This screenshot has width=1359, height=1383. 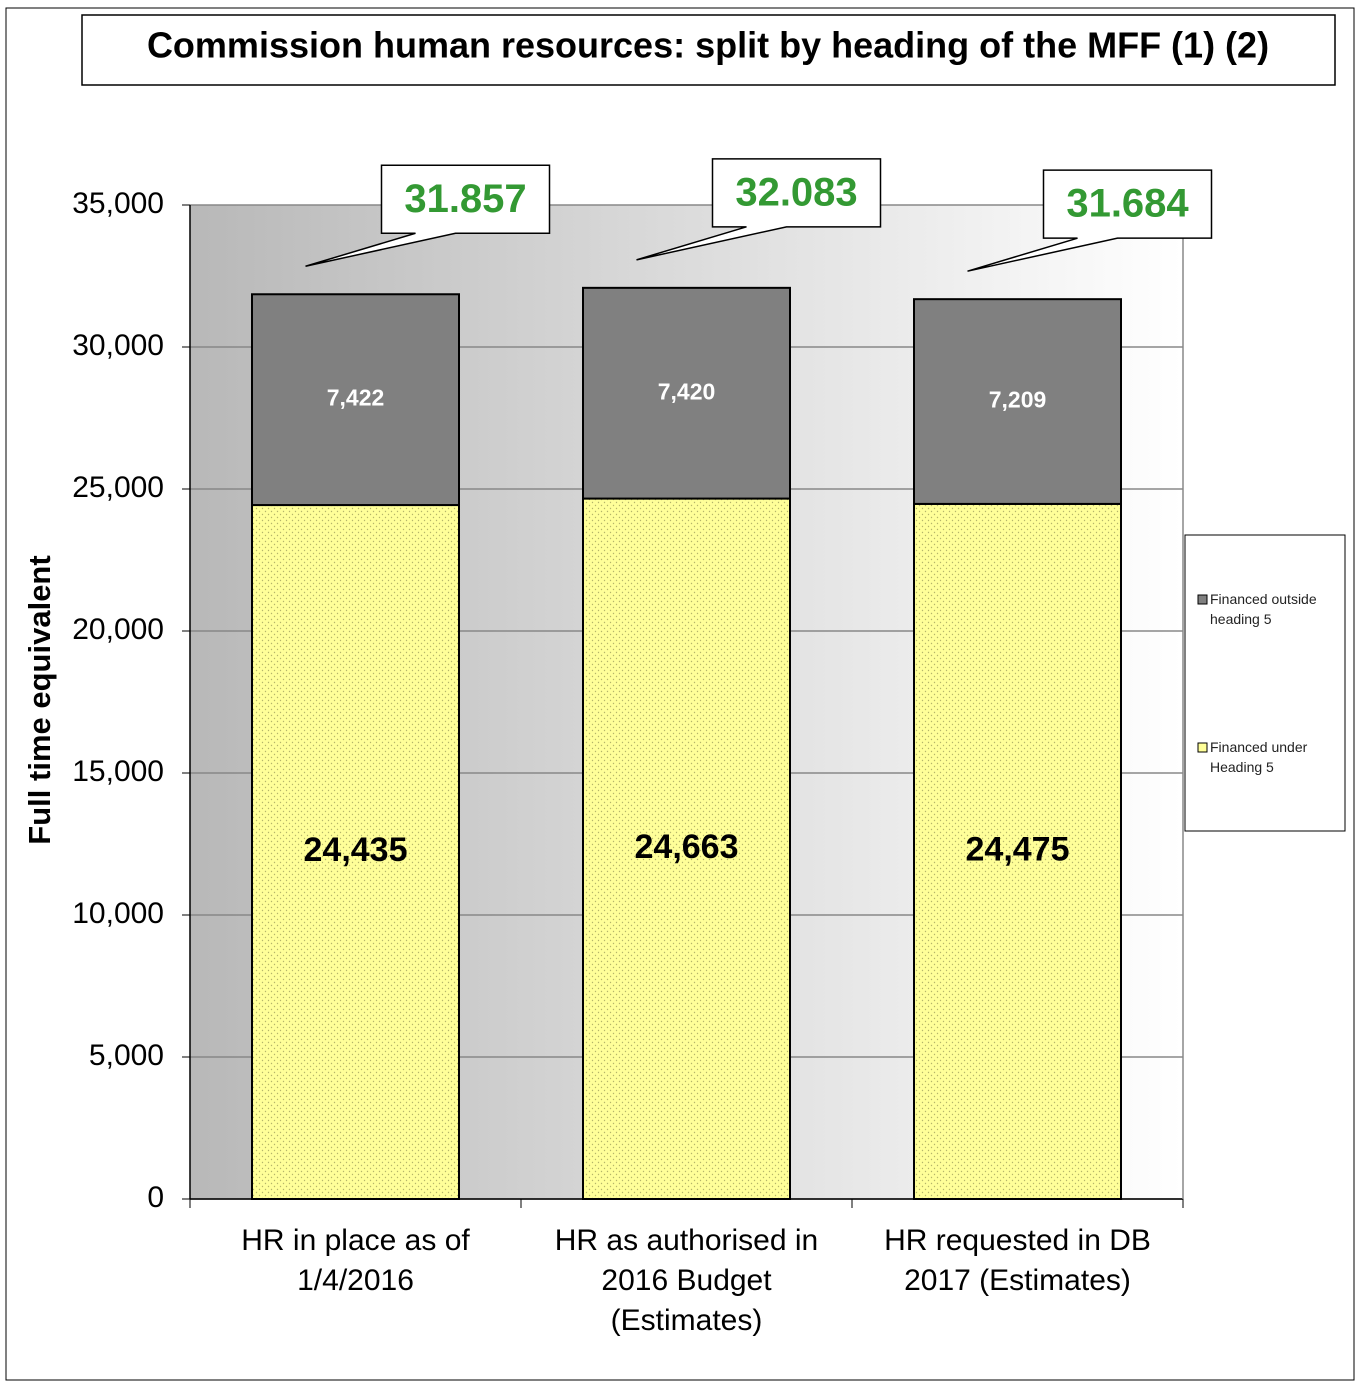 What do you see at coordinates (1259, 757) in the screenshot?
I see `legend-label: Financed under Heading 5` at bounding box center [1259, 757].